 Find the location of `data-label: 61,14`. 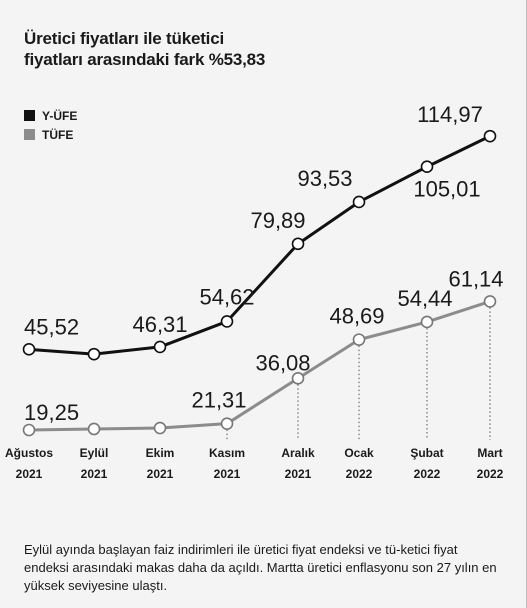

data-label: 61,14 is located at coordinates (475, 278).